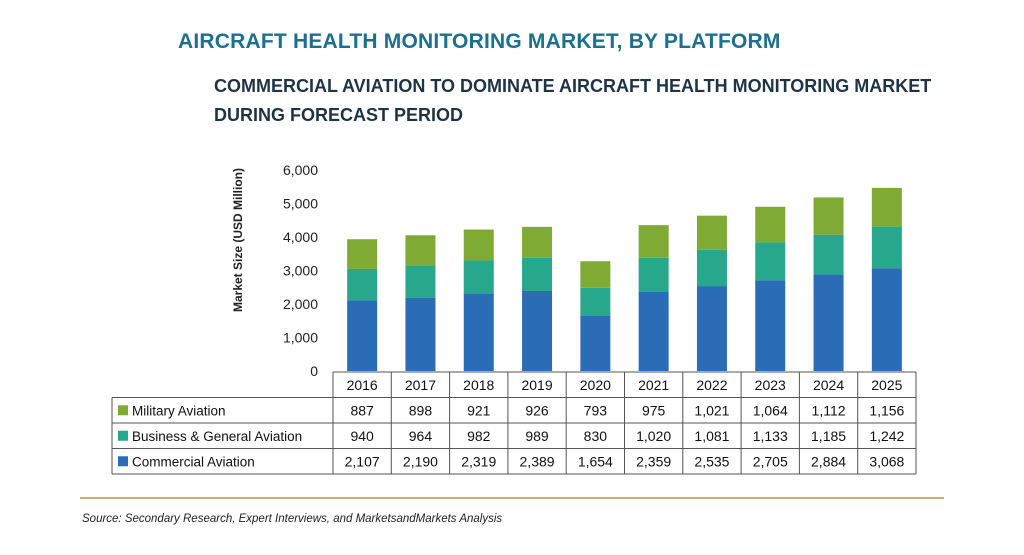  What do you see at coordinates (537, 461) in the screenshot?
I see `data-label: 2,389` at bounding box center [537, 461].